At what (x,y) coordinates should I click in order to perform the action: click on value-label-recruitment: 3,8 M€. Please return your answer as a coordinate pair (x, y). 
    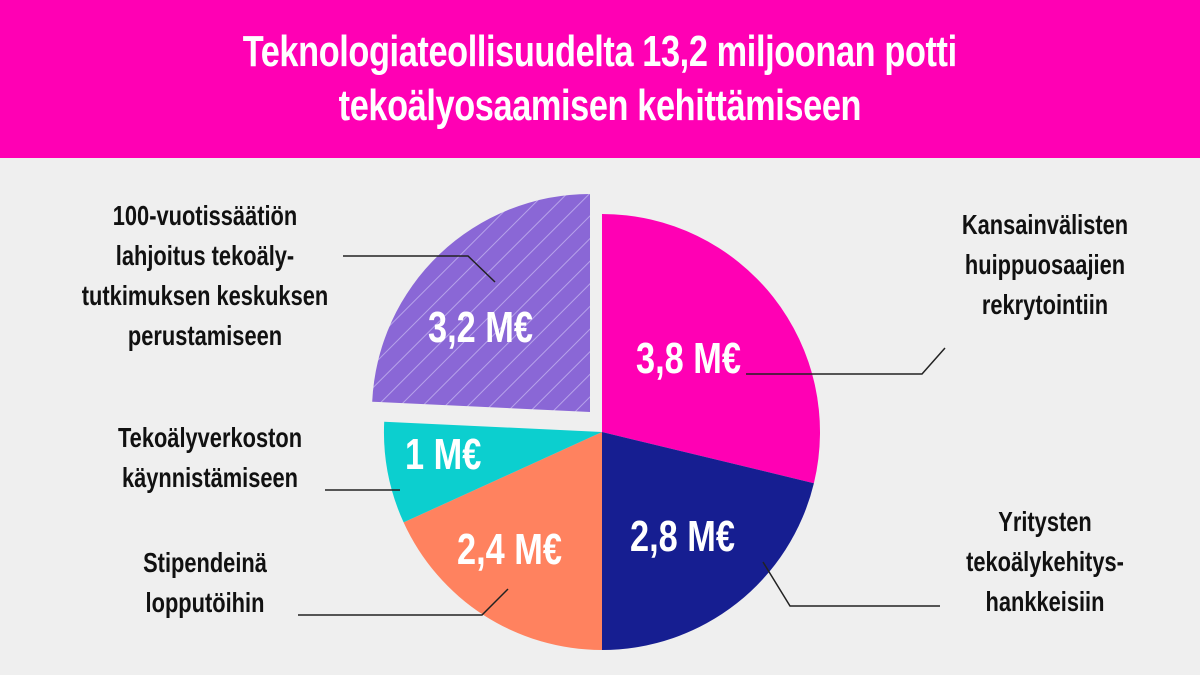
    Looking at the image, I should click on (688, 358).